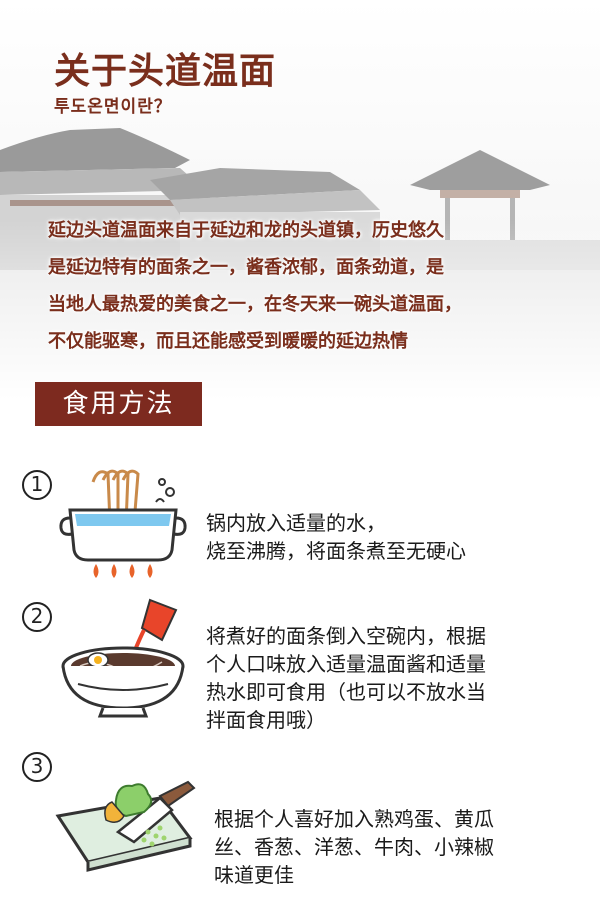  I want to click on step-text-line: 根据个人喜好加入熟鸡蛋、黄瓜, so click(354, 819).